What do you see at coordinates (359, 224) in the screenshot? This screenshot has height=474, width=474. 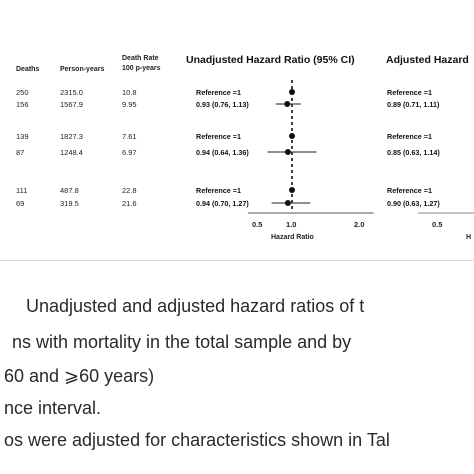 I see `x-tick-label: 2.0` at bounding box center [359, 224].